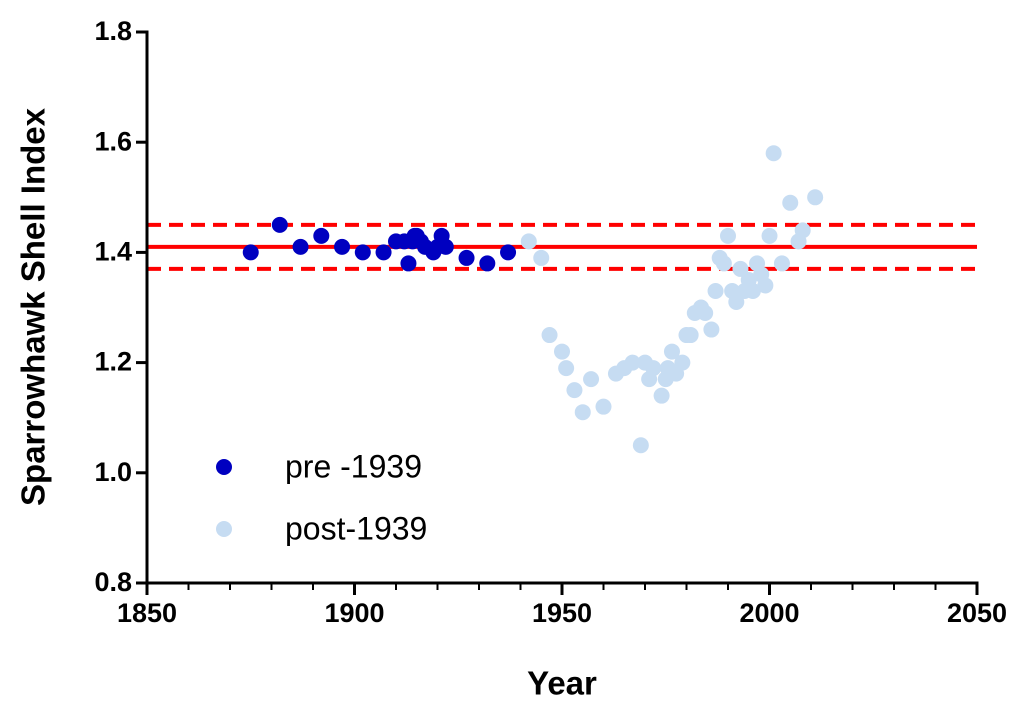 The height and width of the screenshot is (704, 1021). What do you see at coordinates (356, 528) in the screenshot?
I see `legend-label: post-1939` at bounding box center [356, 528].